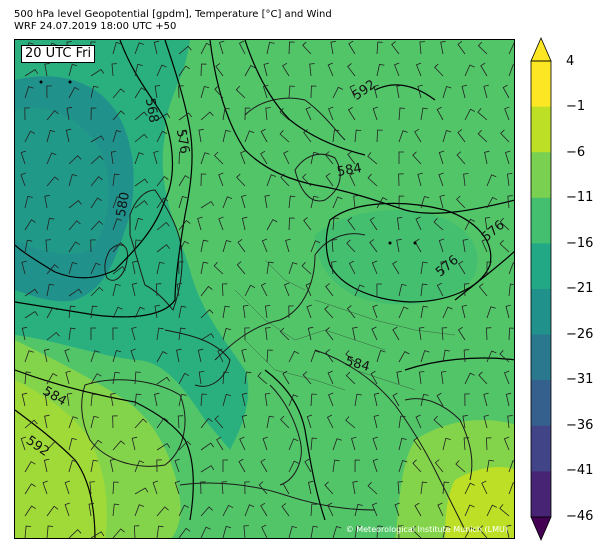  What do you see at coordinates (95, 26) in the screenshot?
I see `run-info: WRF 24.07.2019 18:00 UTC +50` at bounding box center [95, 26].